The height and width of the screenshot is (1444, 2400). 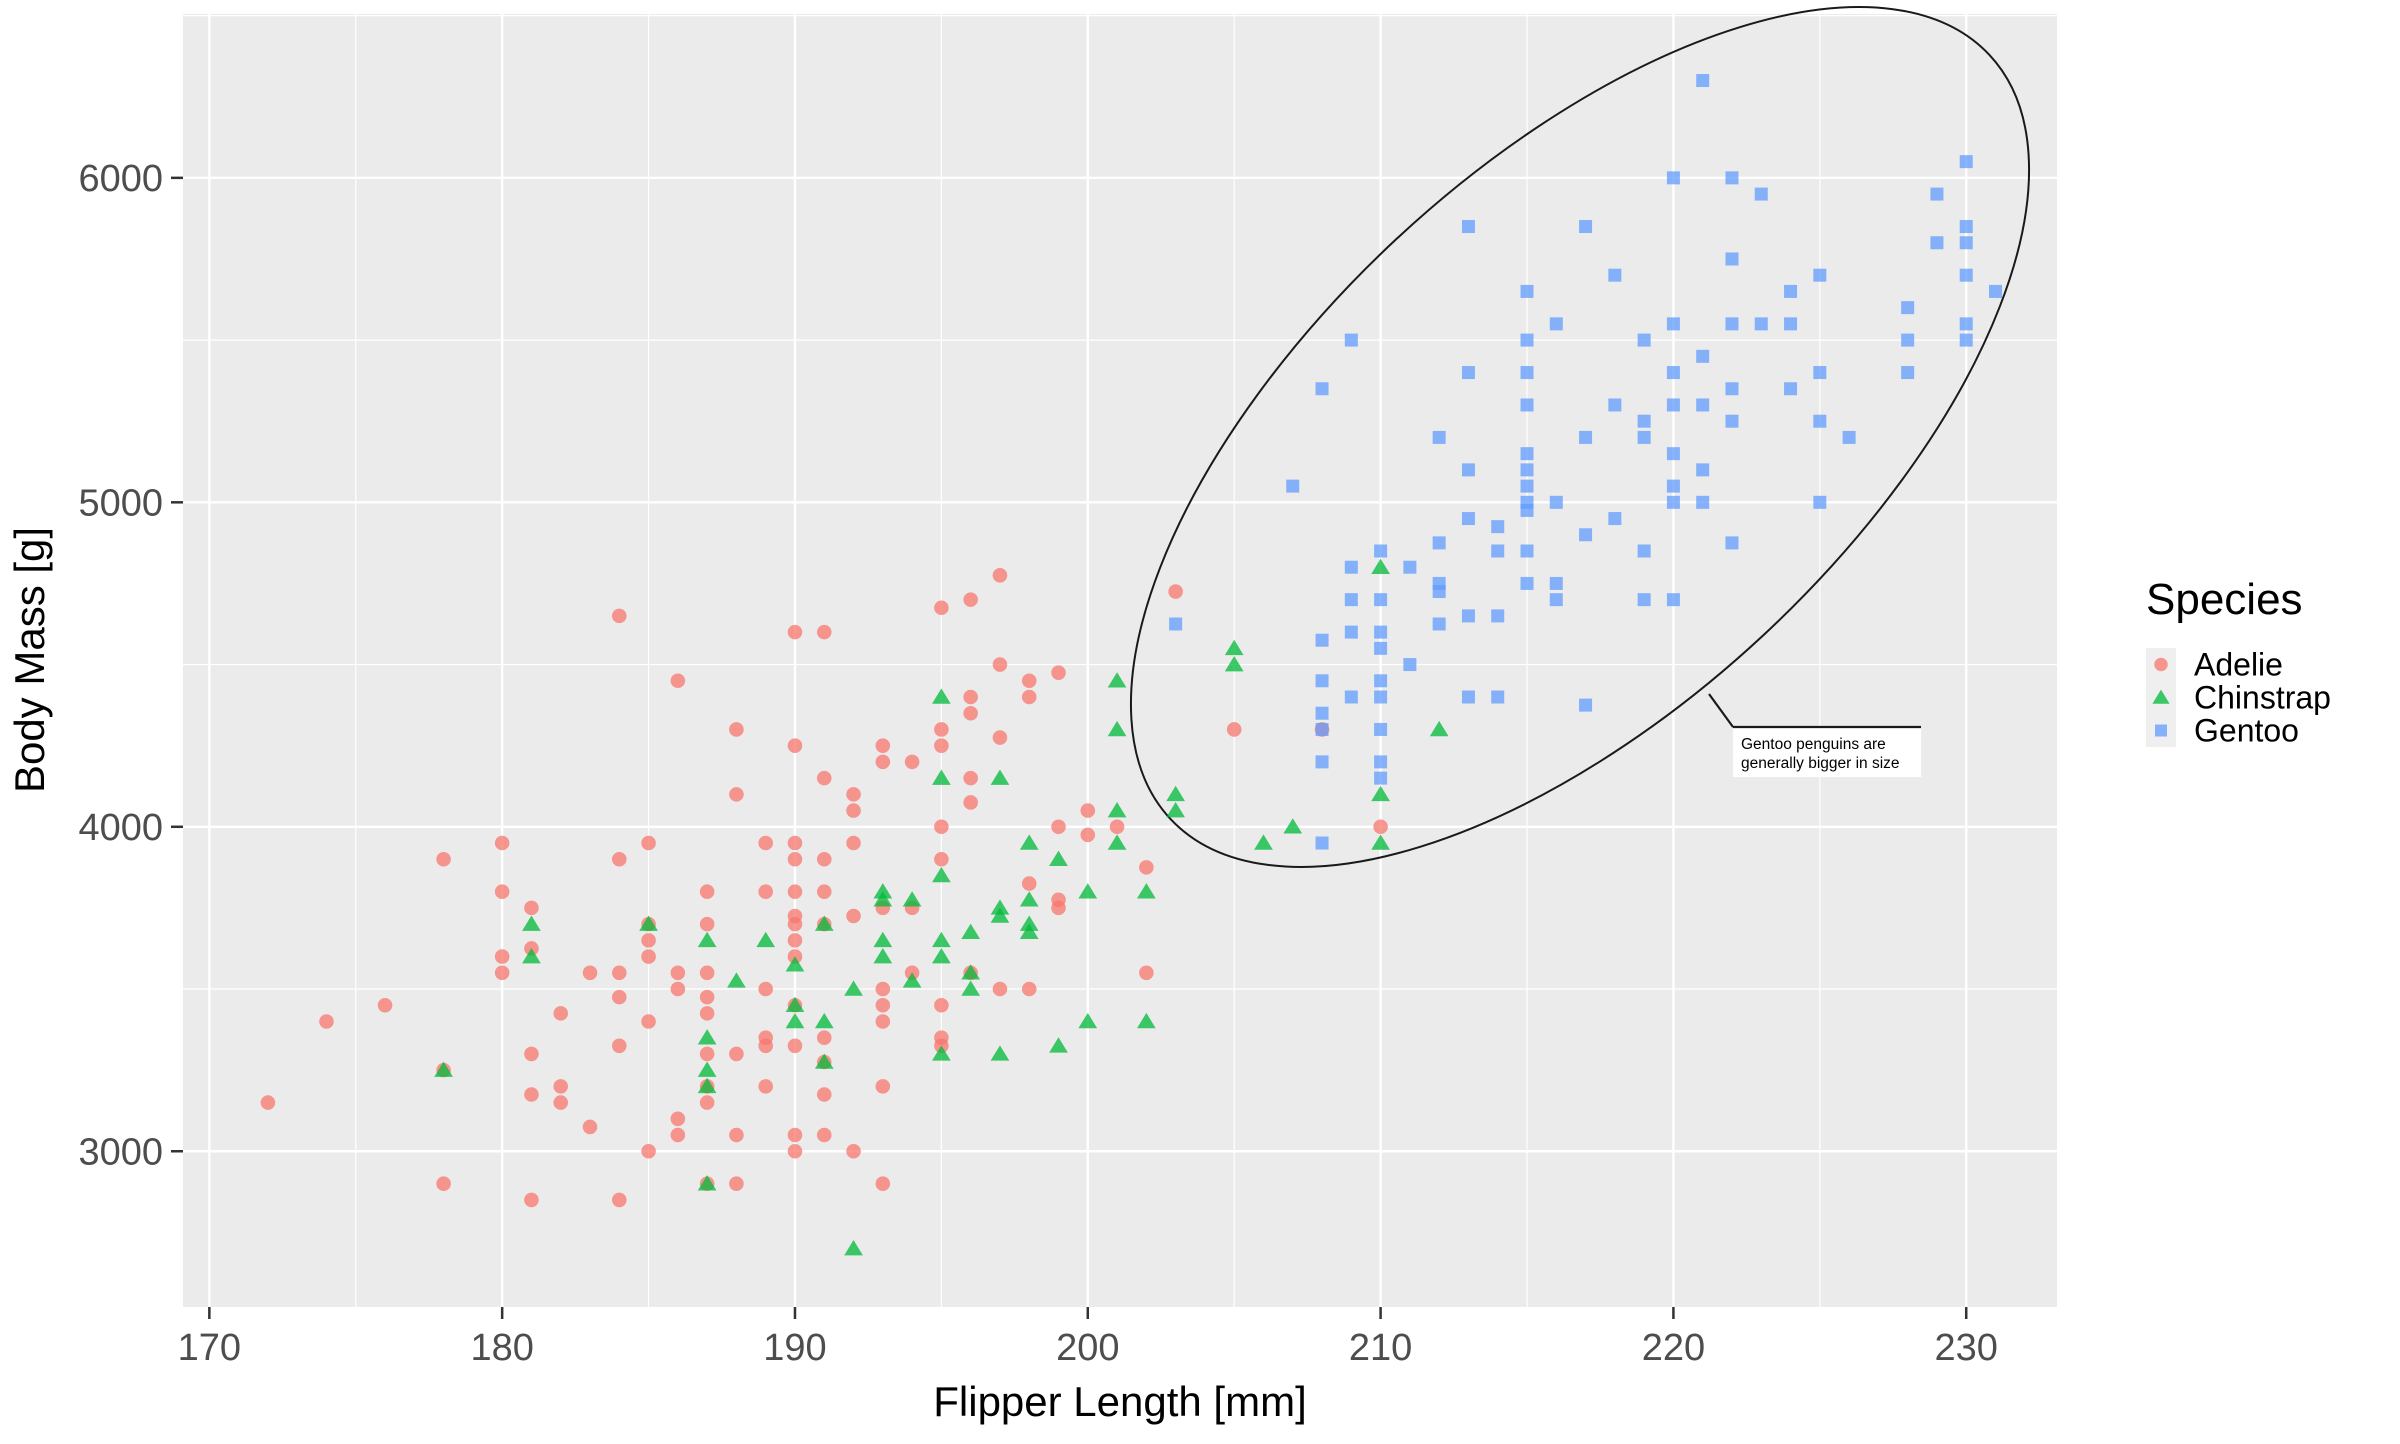 I want to click on legend-item-chinstrap: Chinstrap, so click(x=2238, y=698).